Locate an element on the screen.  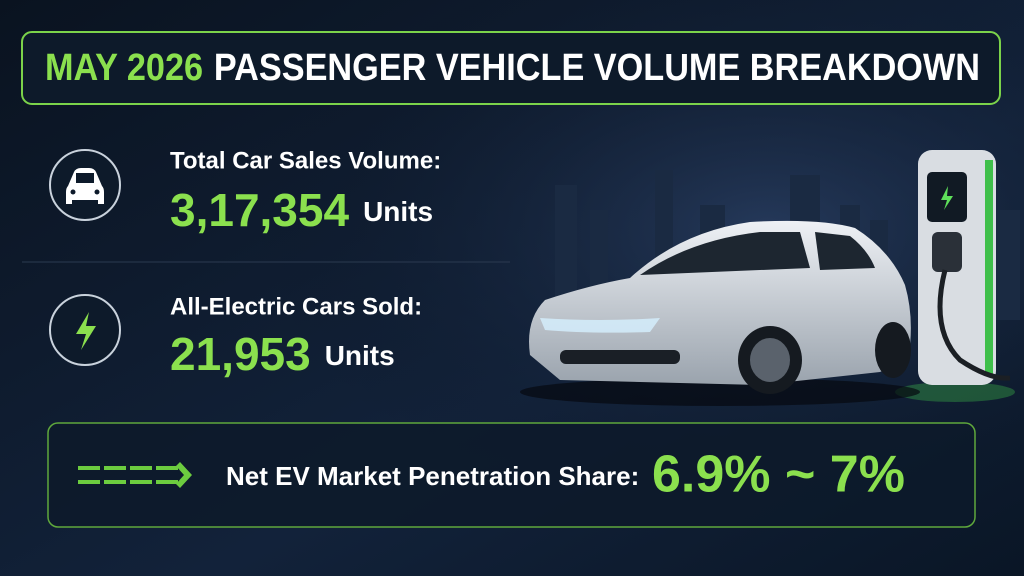
title-box is located at coordinates (511, 68).